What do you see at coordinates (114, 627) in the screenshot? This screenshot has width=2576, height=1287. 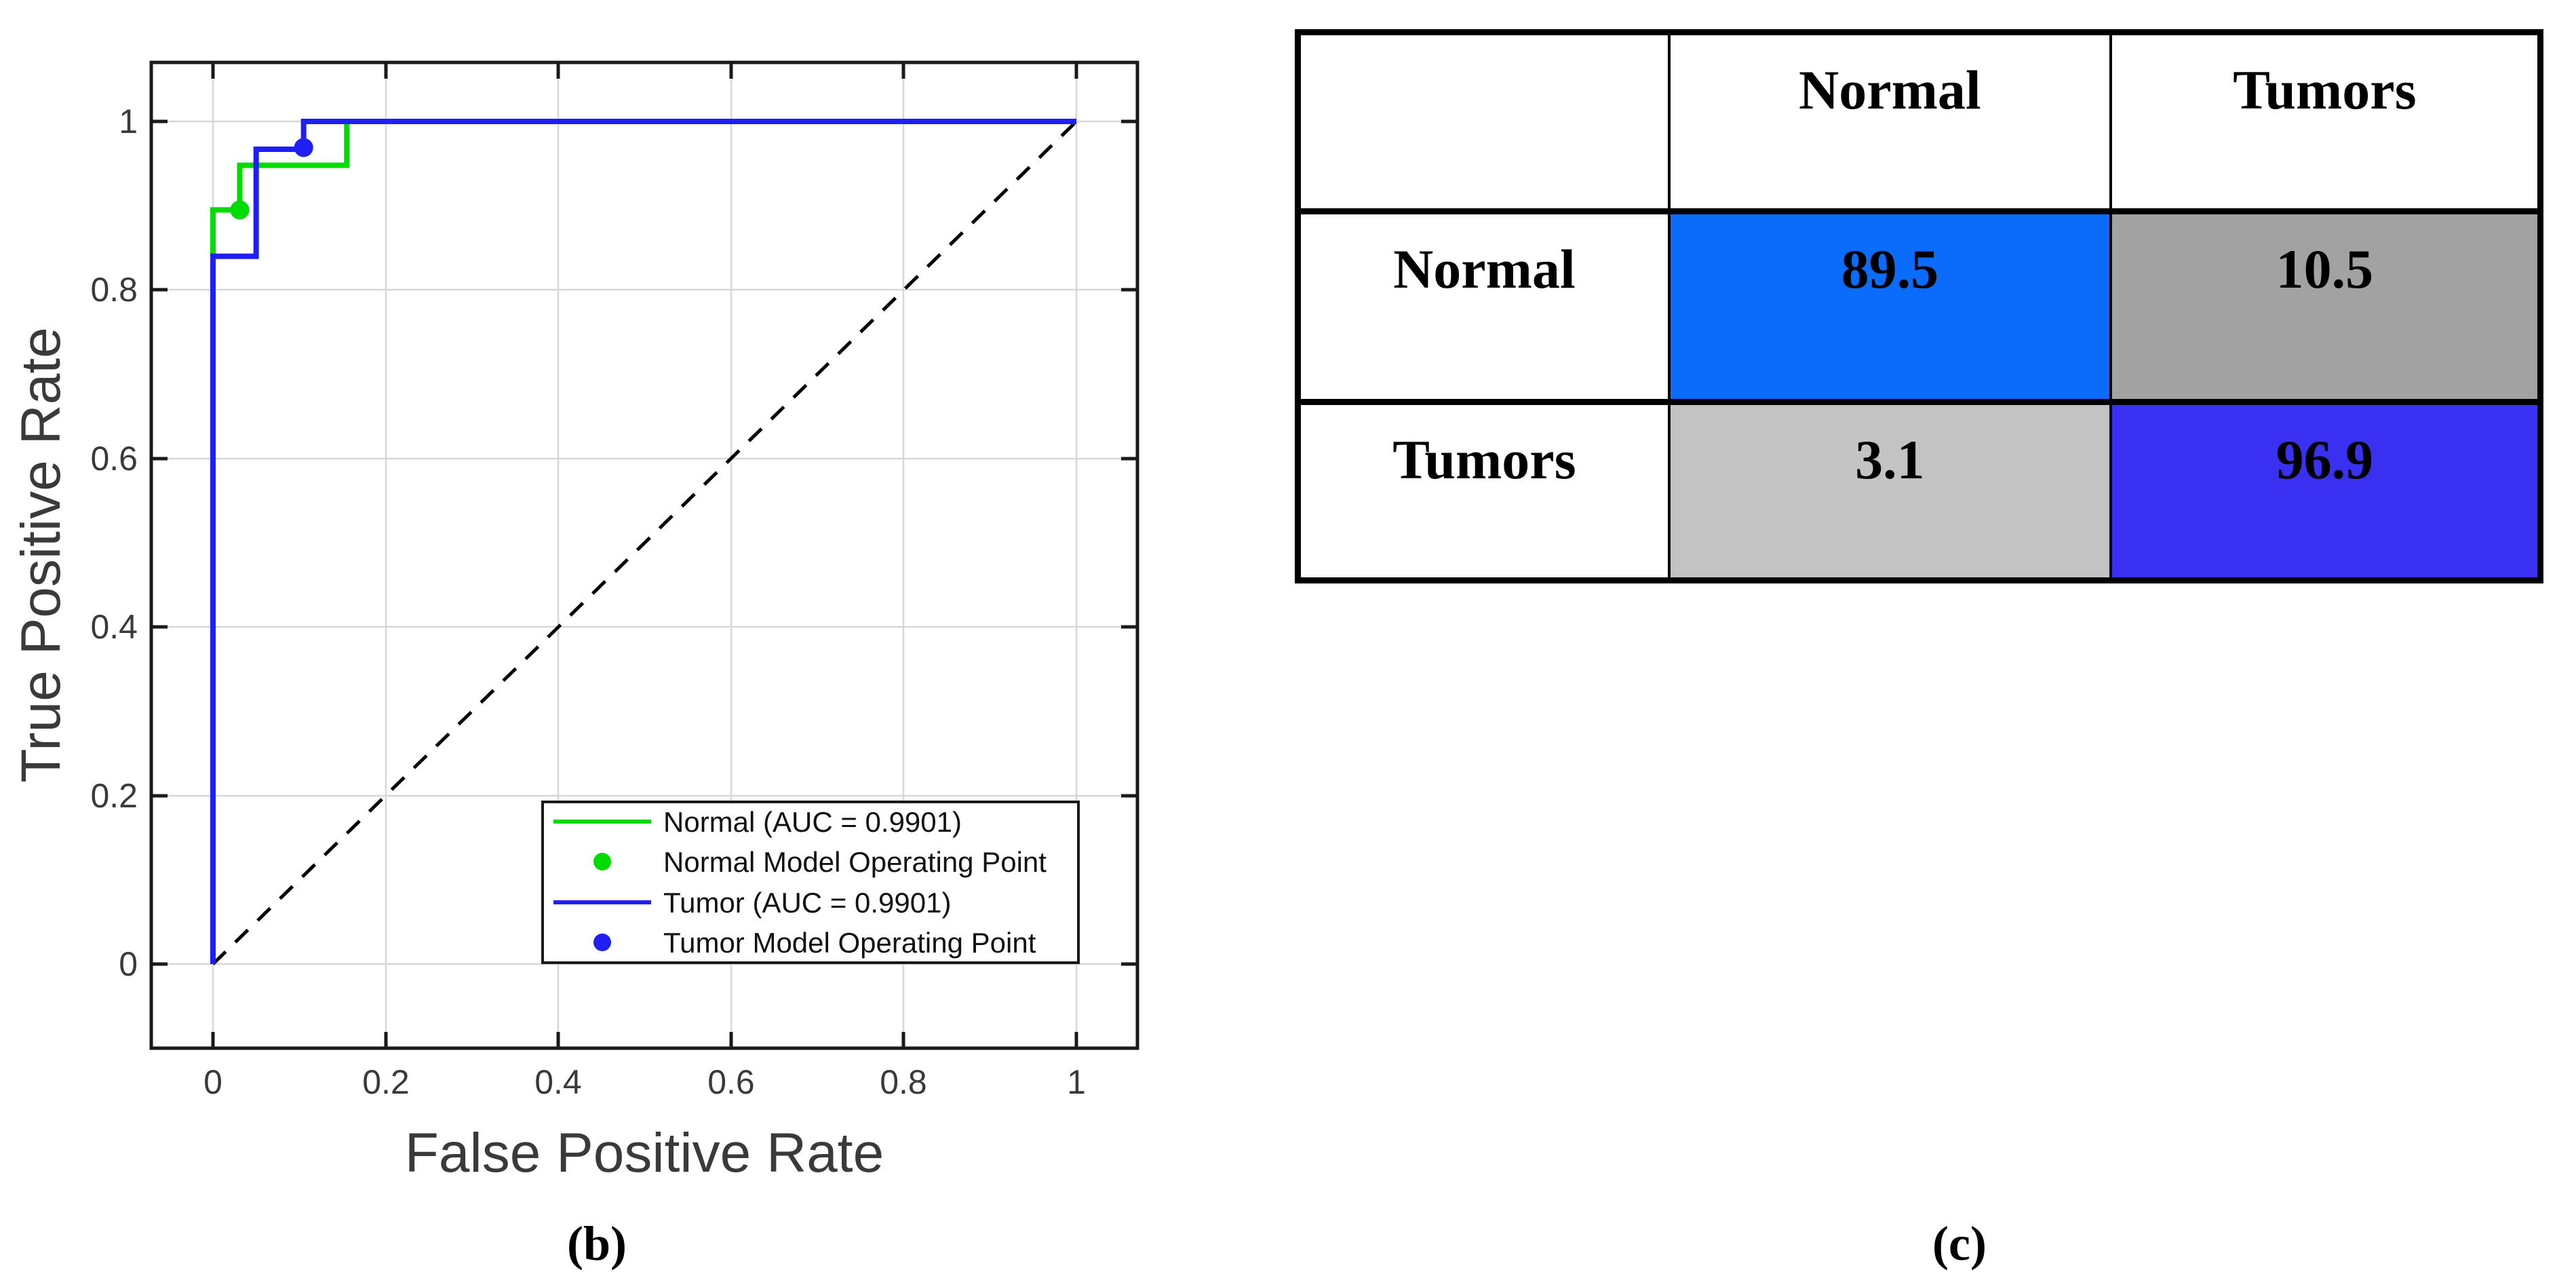 I see `y-tick-0_4: 0.4` at bounding box center [114, 627].